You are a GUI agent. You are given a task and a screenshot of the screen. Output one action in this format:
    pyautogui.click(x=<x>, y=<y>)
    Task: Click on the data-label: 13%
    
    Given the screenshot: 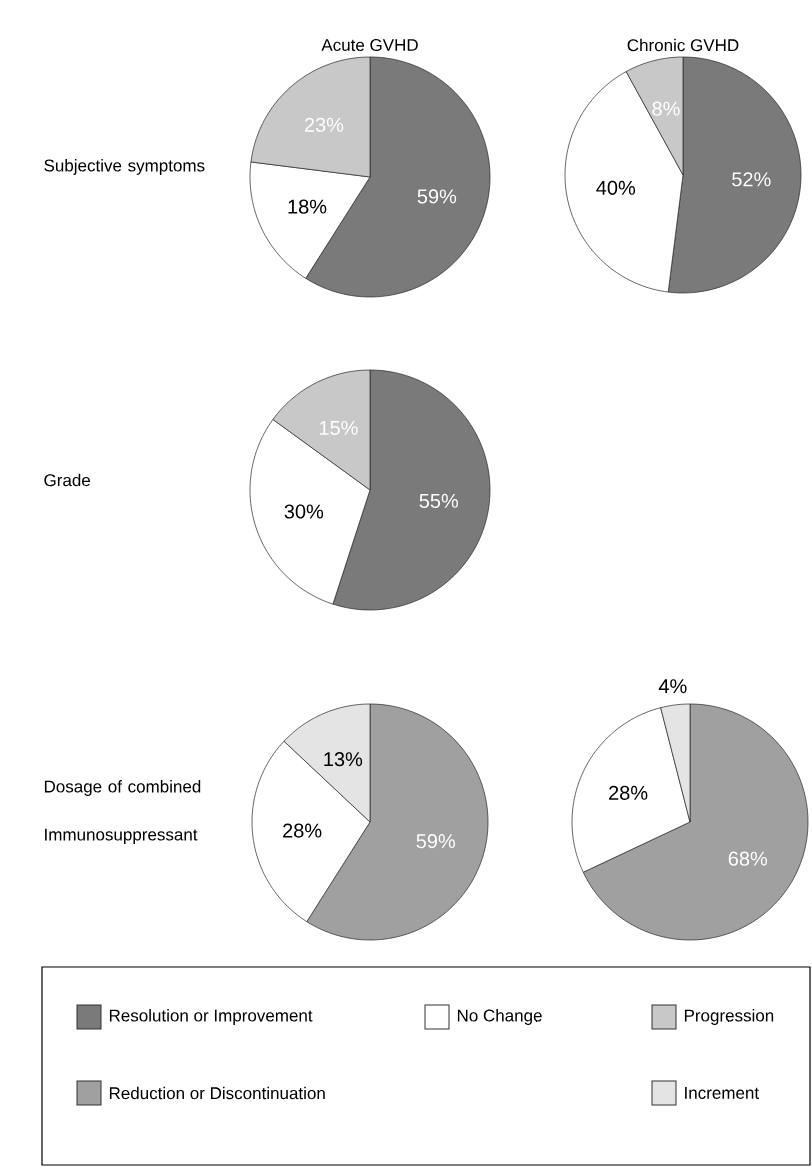 What is the action you would take?
    pyautogui.click(x=343, y=759)
    